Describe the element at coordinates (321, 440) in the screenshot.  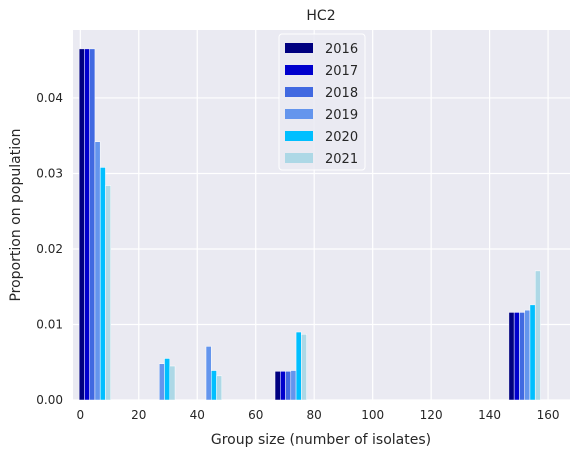
I see `x-axis-label: Group size (number of isolates)` at that location.